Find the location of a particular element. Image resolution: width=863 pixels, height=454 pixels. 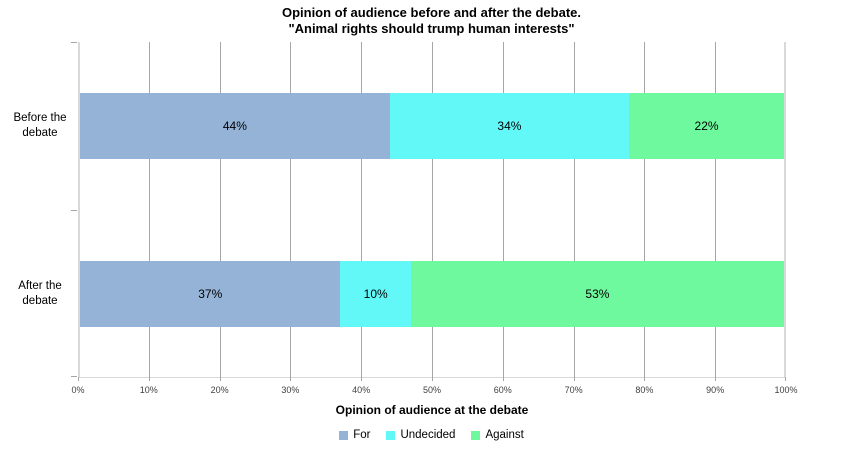

legend-item-for: For is located at coordinates (354, 435).